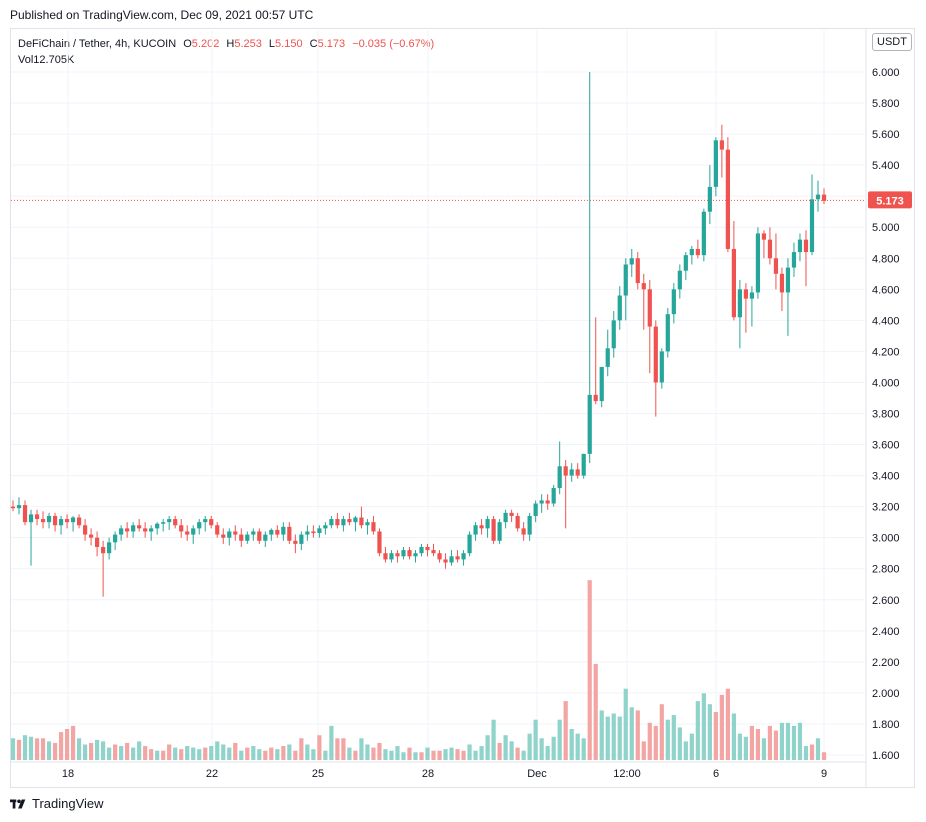 This screenshot has width=926, height=822. Describe the element at coordinates (313, 44) in the screenshot. I see `close-label: C` at that location.